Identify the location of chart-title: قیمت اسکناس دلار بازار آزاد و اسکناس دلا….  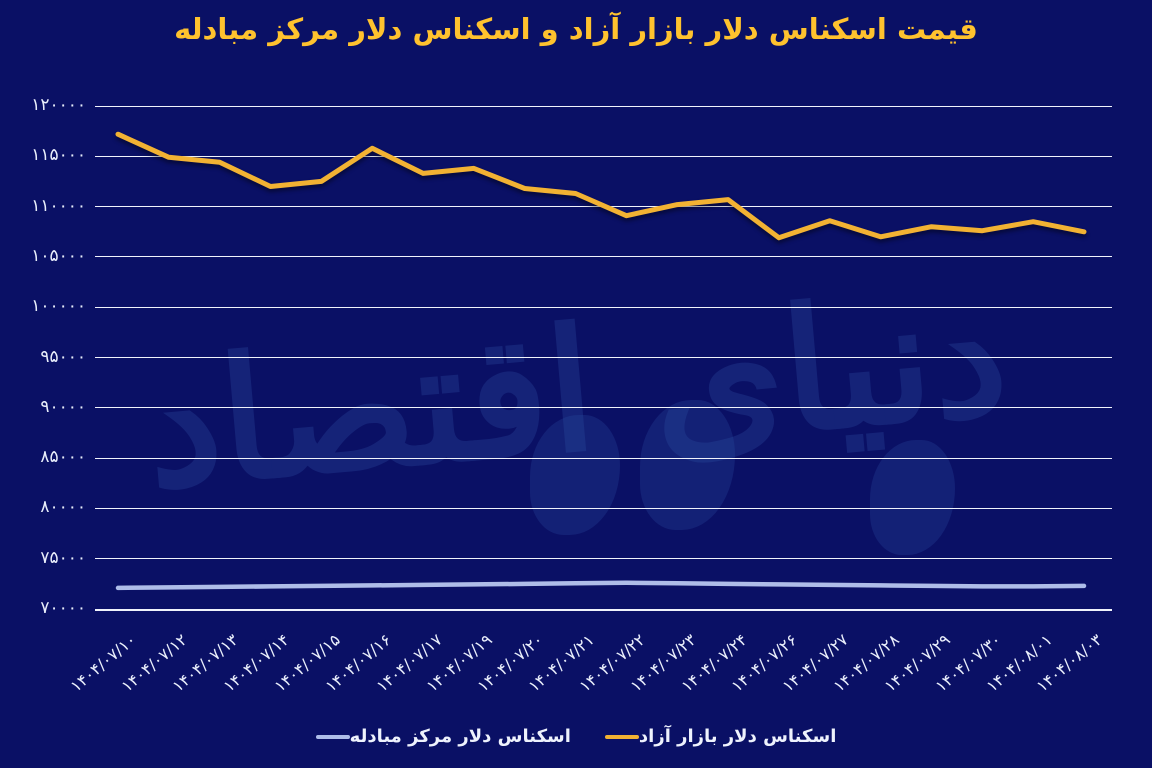
(576, 29).